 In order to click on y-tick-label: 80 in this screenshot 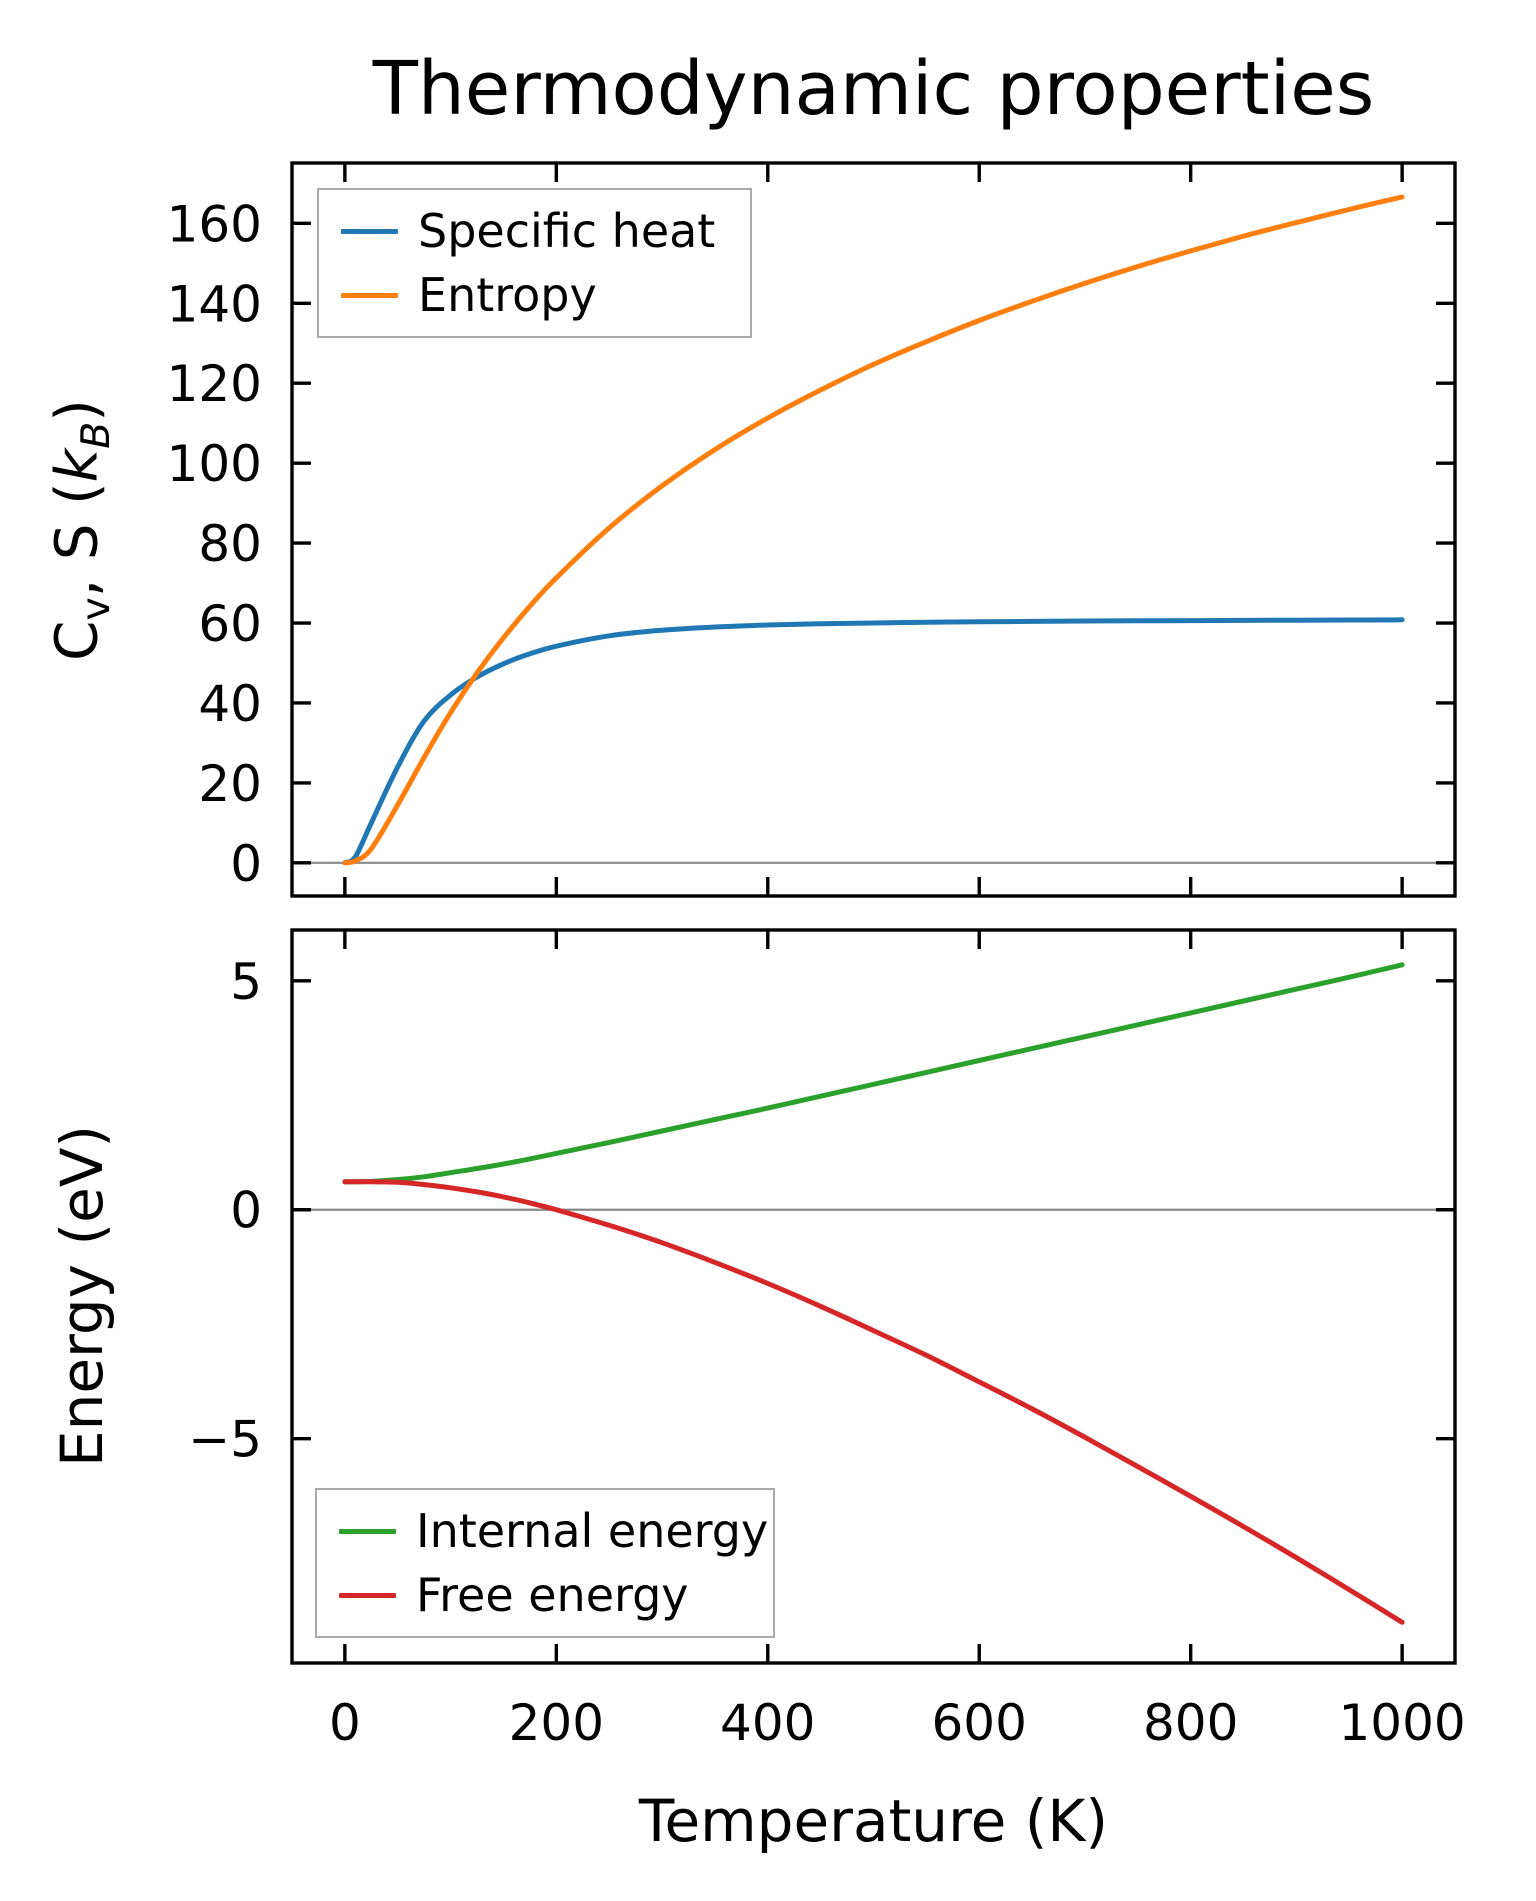, I will do `click(230, 544)`.